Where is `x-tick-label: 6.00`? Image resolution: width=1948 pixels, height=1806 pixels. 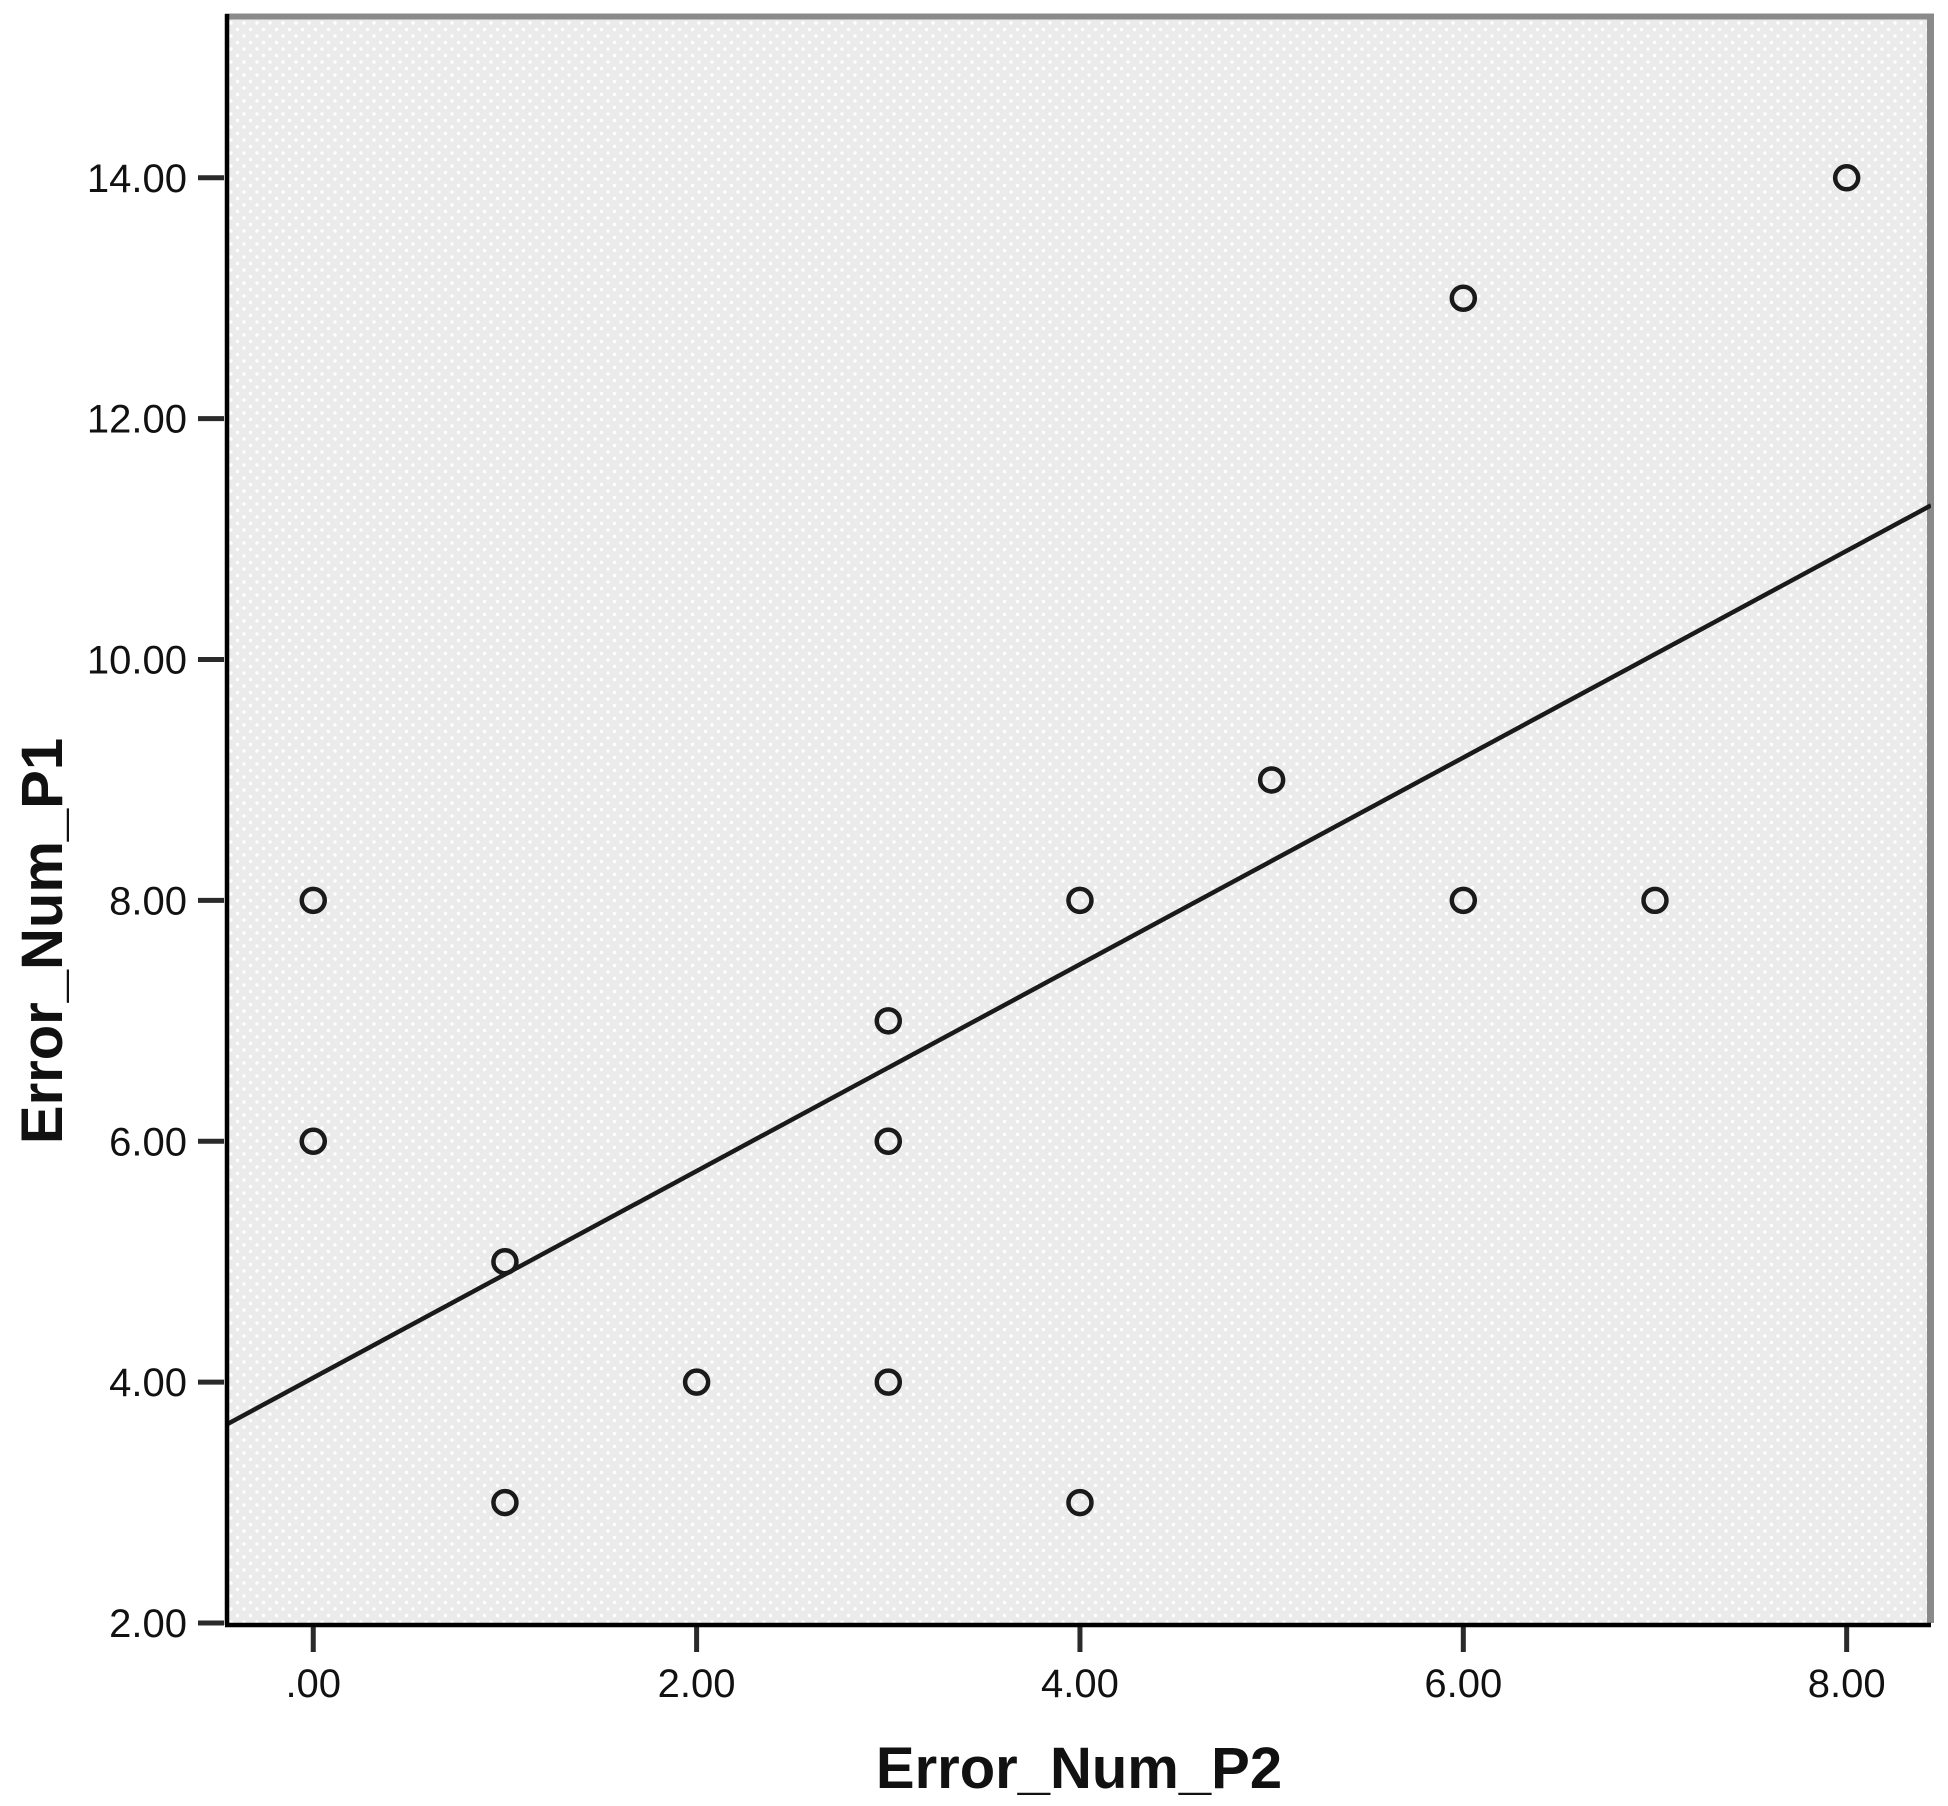
x-tick-label: 6.00 is located at coordinates (1463, 1684).